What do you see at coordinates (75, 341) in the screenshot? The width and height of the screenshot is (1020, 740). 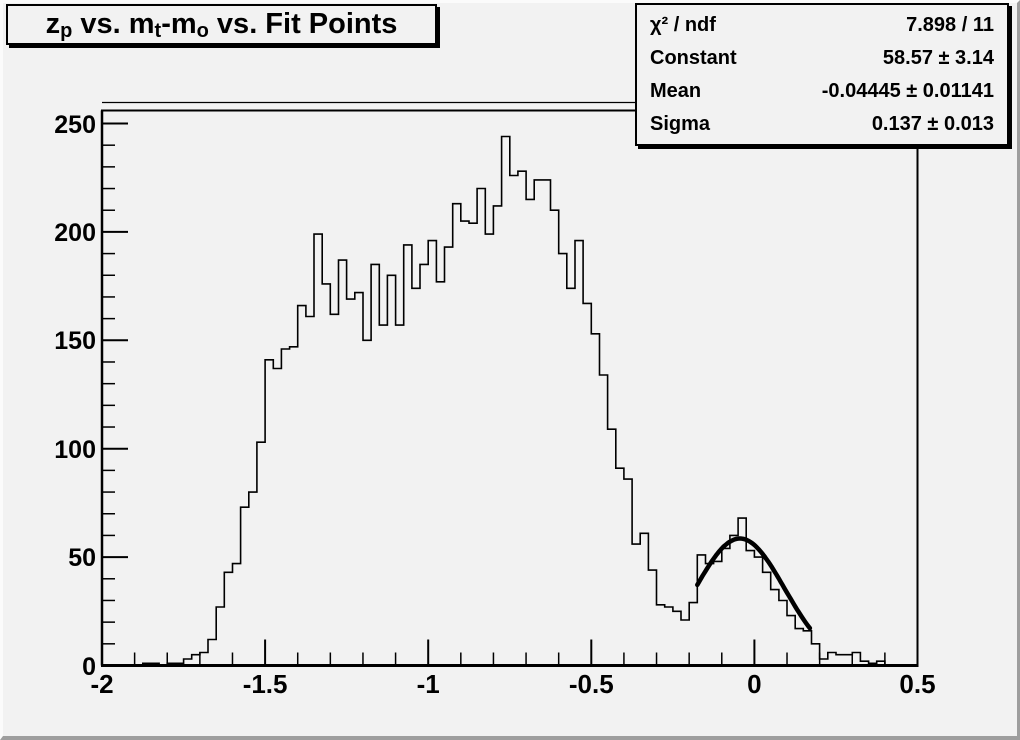 I see `y-tick-label: 150` at bounding box center [75, 341].